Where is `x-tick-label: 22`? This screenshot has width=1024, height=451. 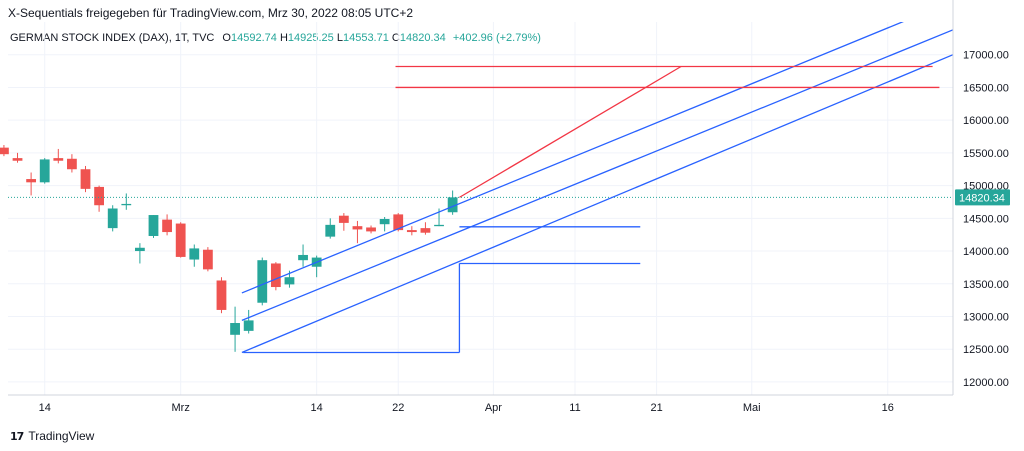
x-tick-label: 22 is located at coordinates (398, 408).